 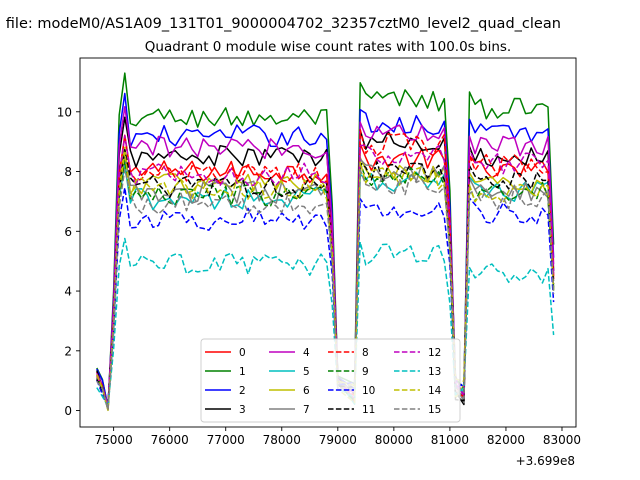 What do you see at coordinates (68, 261) in the screenshot?
I see `y-axis: 0 2 4 6 8 10` at bounding box center [68, 261].